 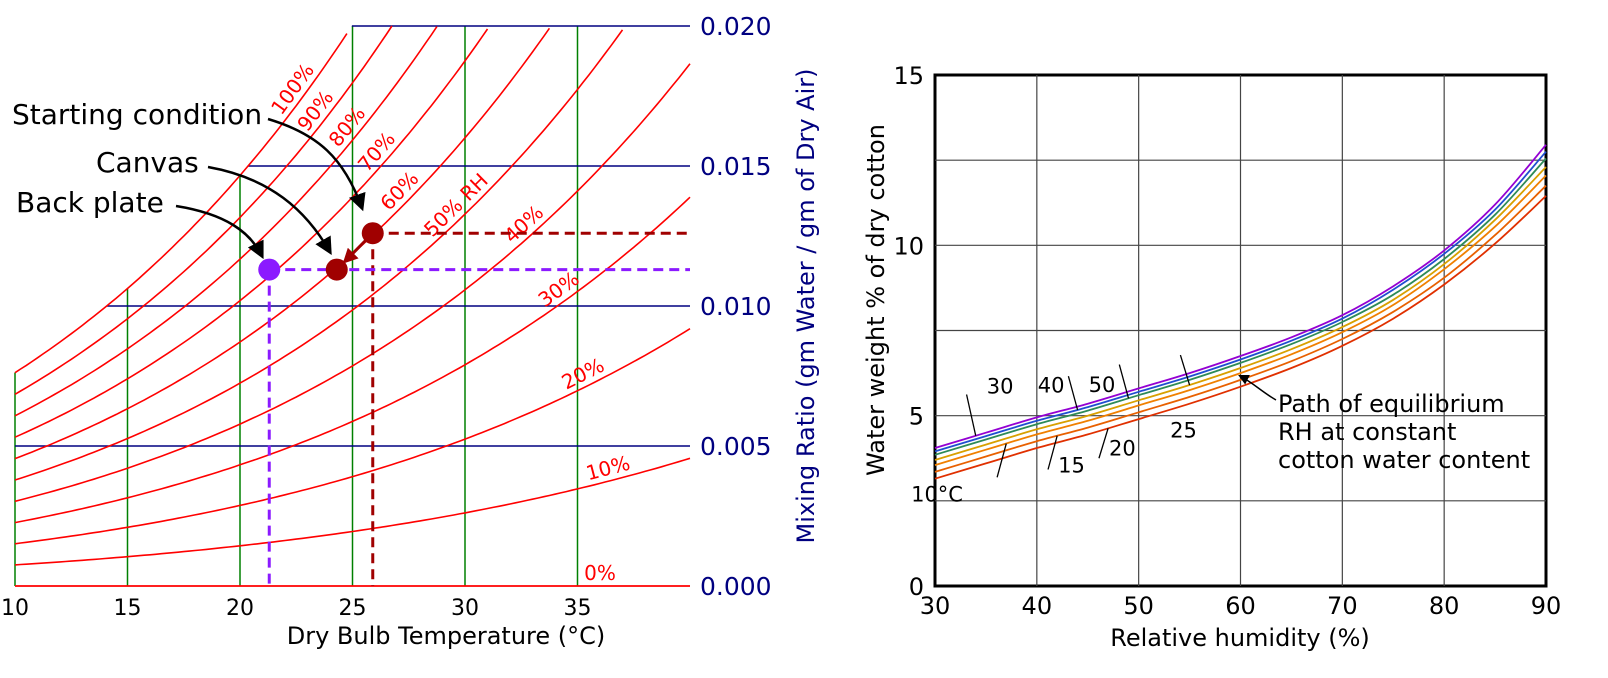 I want to click on rh-label: 60%, so click(x=399, y=190).